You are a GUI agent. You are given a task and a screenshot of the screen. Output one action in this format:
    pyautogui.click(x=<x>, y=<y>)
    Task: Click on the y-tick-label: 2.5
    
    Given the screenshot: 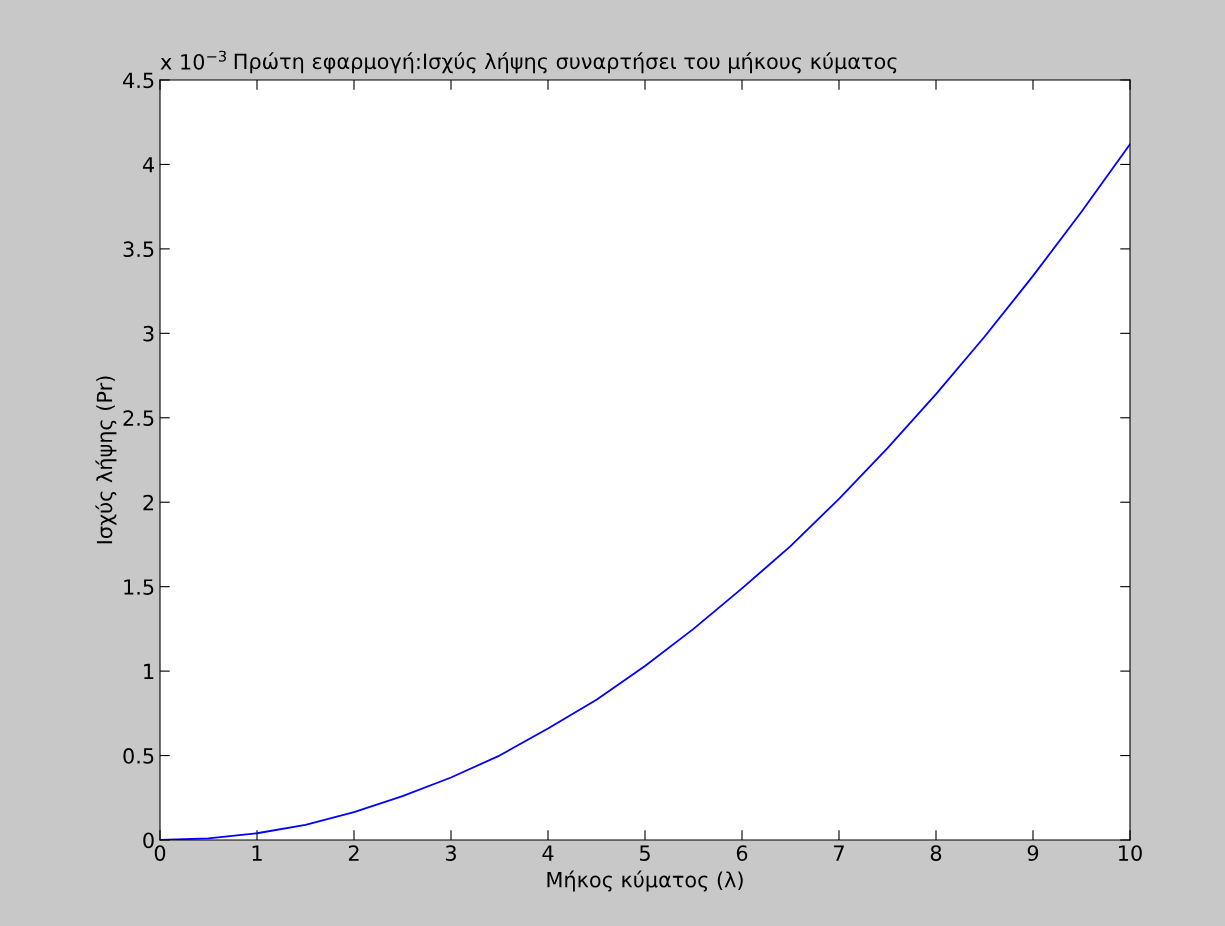 What is the action you would take?
    pyautogui.click(x=138, y=418)
    